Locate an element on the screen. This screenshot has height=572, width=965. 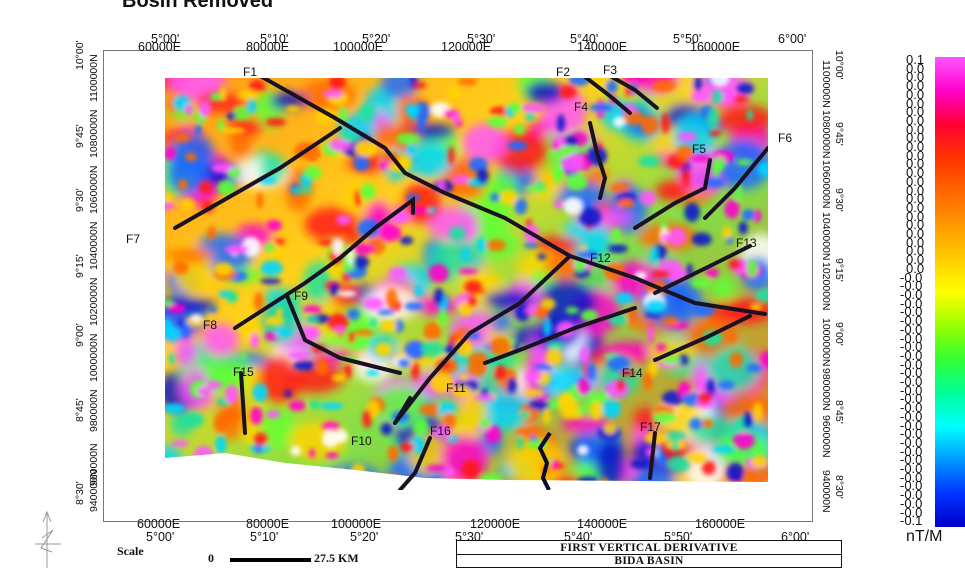
fault-line-f2 is located at coordinates (607, 96).